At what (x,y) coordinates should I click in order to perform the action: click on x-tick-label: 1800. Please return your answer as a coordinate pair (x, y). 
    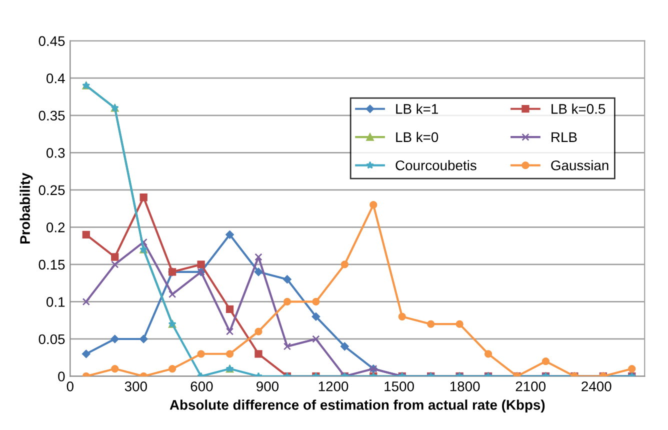
    Looking at the image, I should click on (465, 386).